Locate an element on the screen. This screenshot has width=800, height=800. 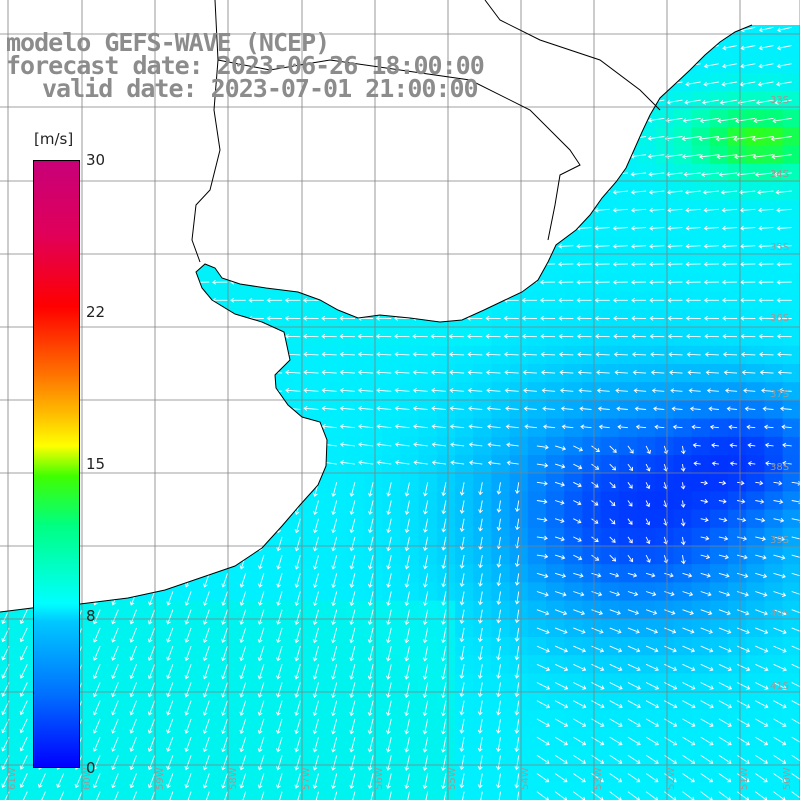
lat-label: 34S is located at coordinates (779, 174).